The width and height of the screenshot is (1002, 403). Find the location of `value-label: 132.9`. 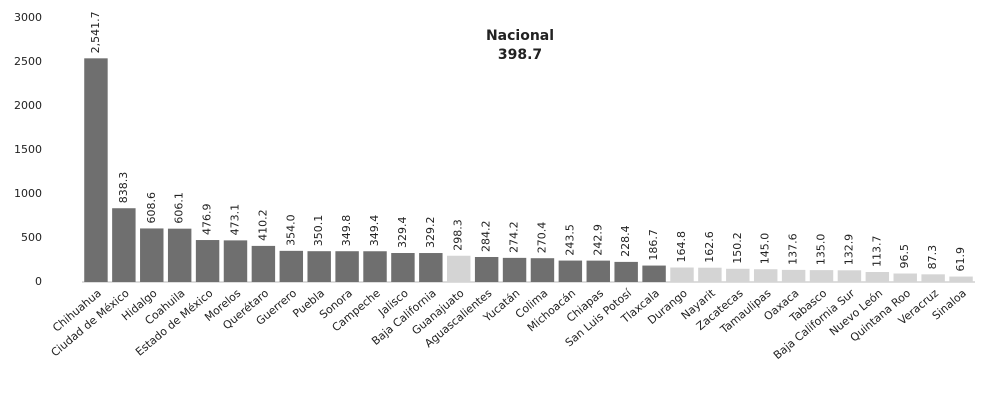

value-label: 132.9 is located at coordinates (848, 250).